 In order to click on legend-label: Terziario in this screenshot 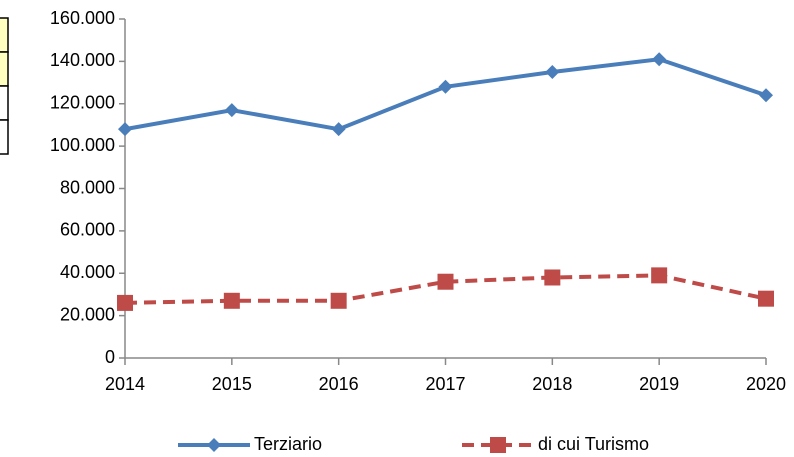, I will do `click(288, 444)`.